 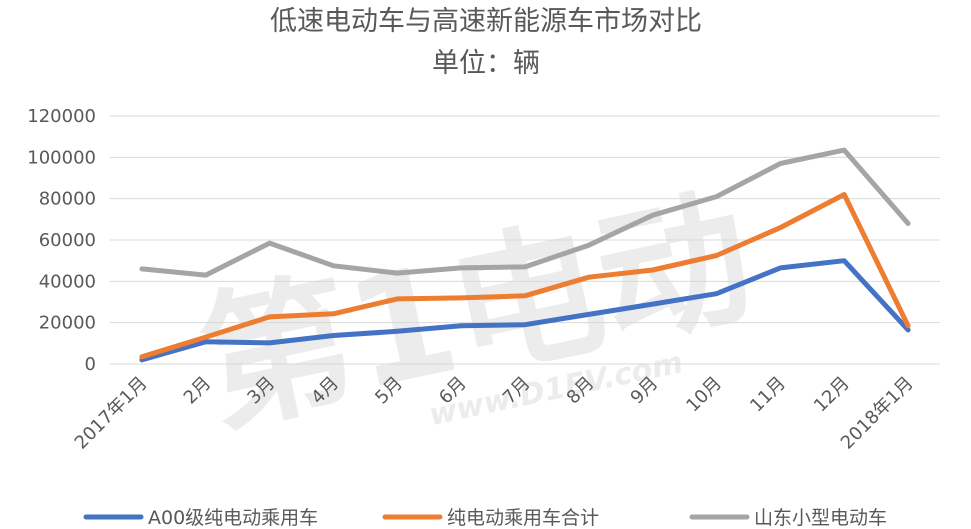 What do you see at coordinates (61, 116) in the screenshot?
I see `y-tick-label: 120000` at bounding box center [61, 116].